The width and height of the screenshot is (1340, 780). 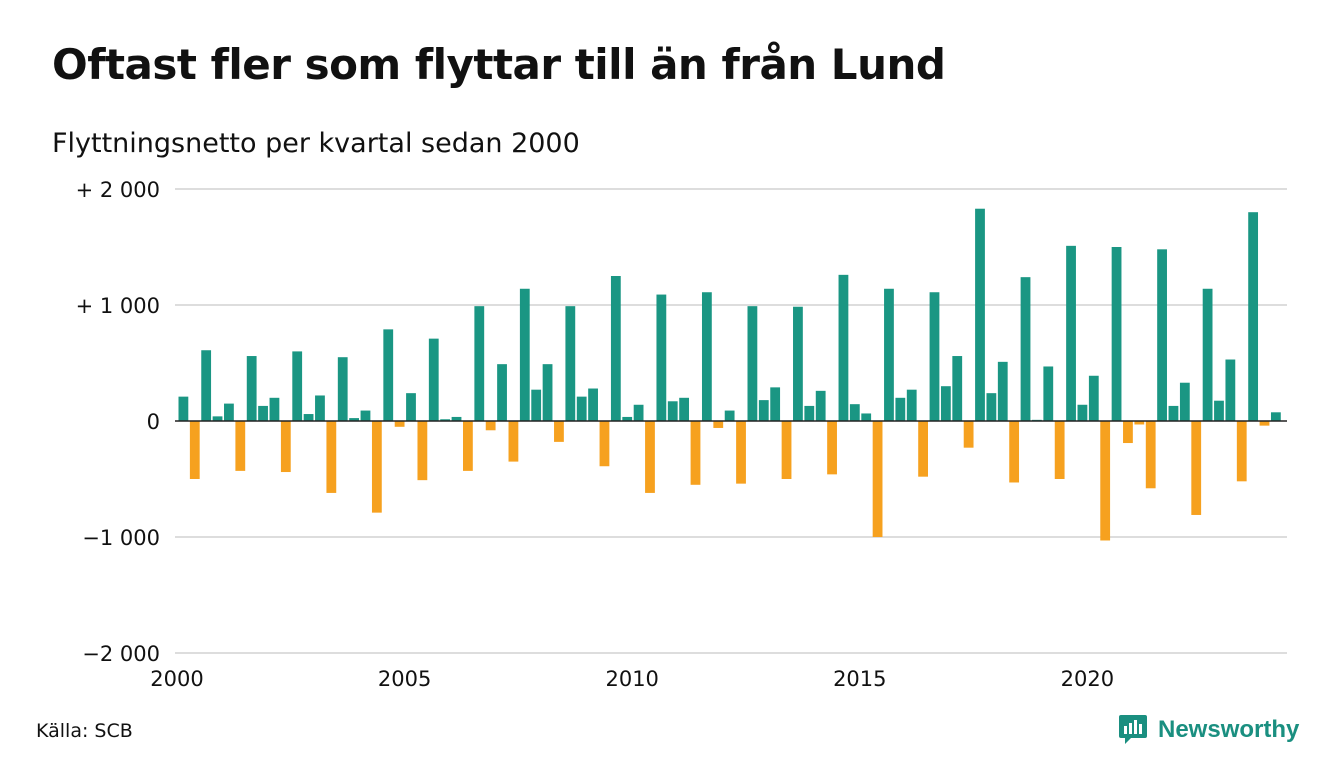 What do you see at coordinates (877, 479) in the screenshot?
I see `bar-2015-q2` at bounding box center [877, 479].